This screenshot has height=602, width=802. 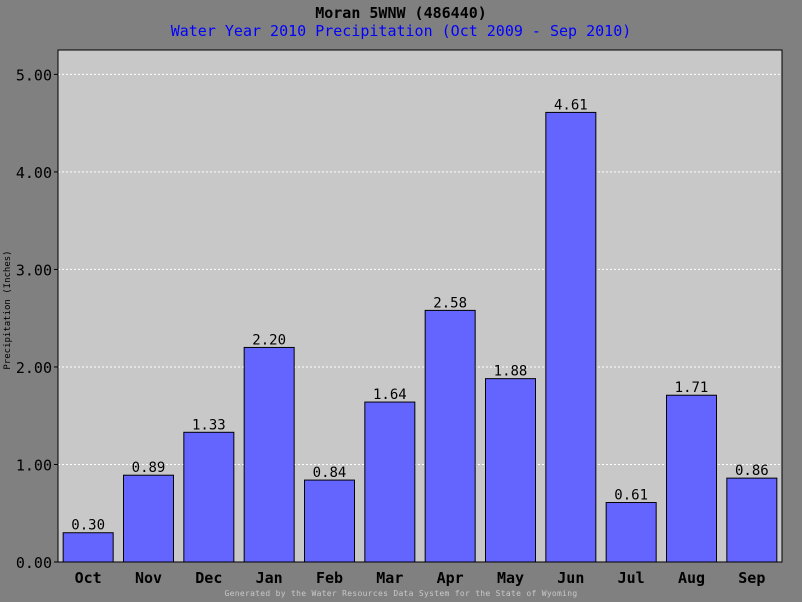 What do you see at coordinates (37, 319) in the screenshot?
I see `y-tick-labels: 0.00 1.00 2.00 3.00 4.00 5.00` at bounding box center [37, 319].